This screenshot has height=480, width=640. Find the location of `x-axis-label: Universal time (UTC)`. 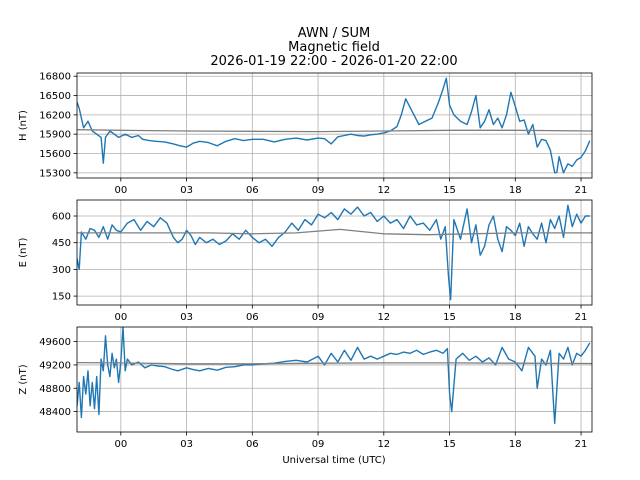

x-axis-label: Universal time (UTC) is located at coordinates (333, 460).